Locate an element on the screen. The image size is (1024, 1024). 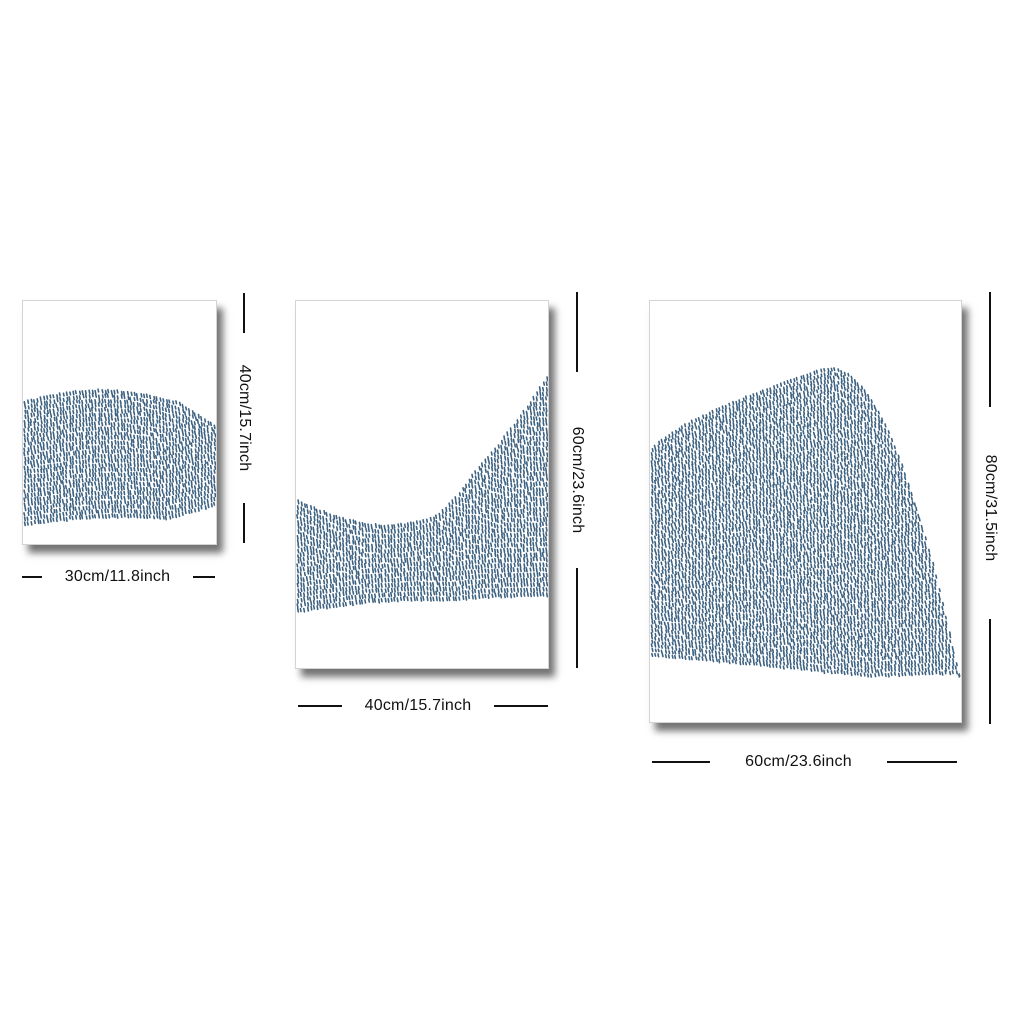
height-dimension-medium: 60cm/23.6inch is located at coordinates (577, 480).